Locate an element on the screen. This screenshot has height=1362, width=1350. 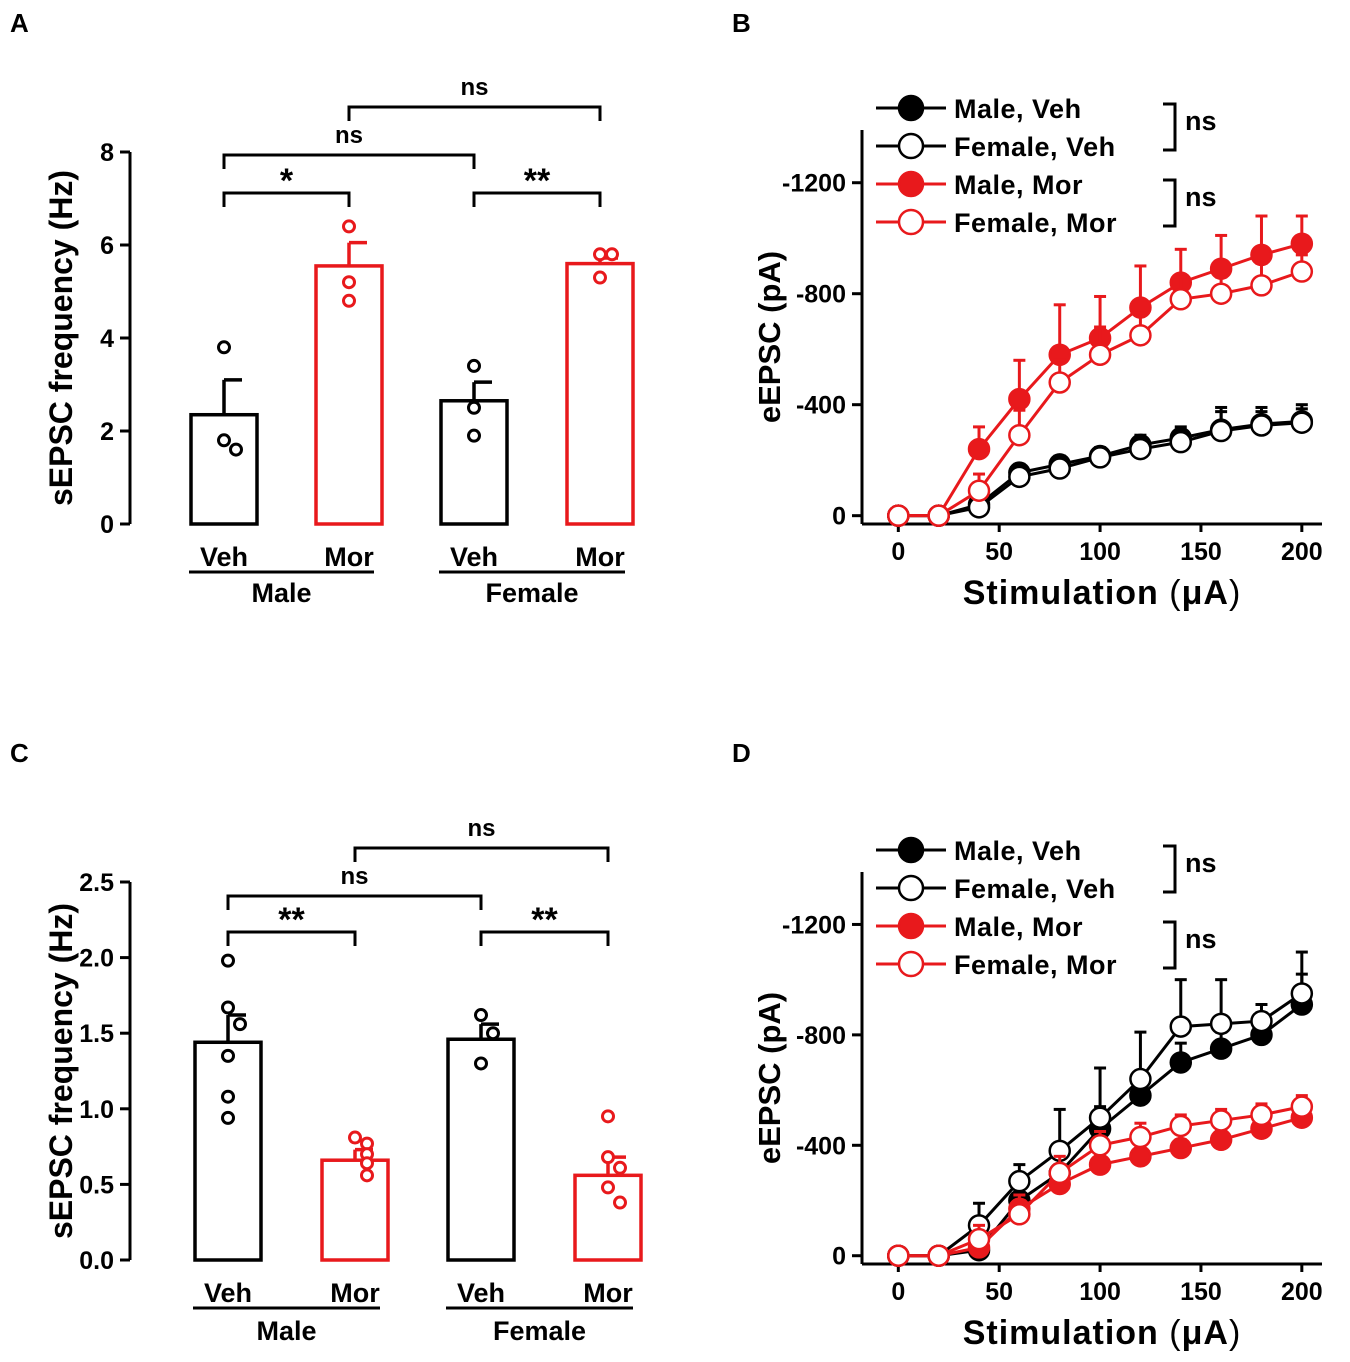
y-tick-label: 1.0 is located at coordinates (96, 1110).